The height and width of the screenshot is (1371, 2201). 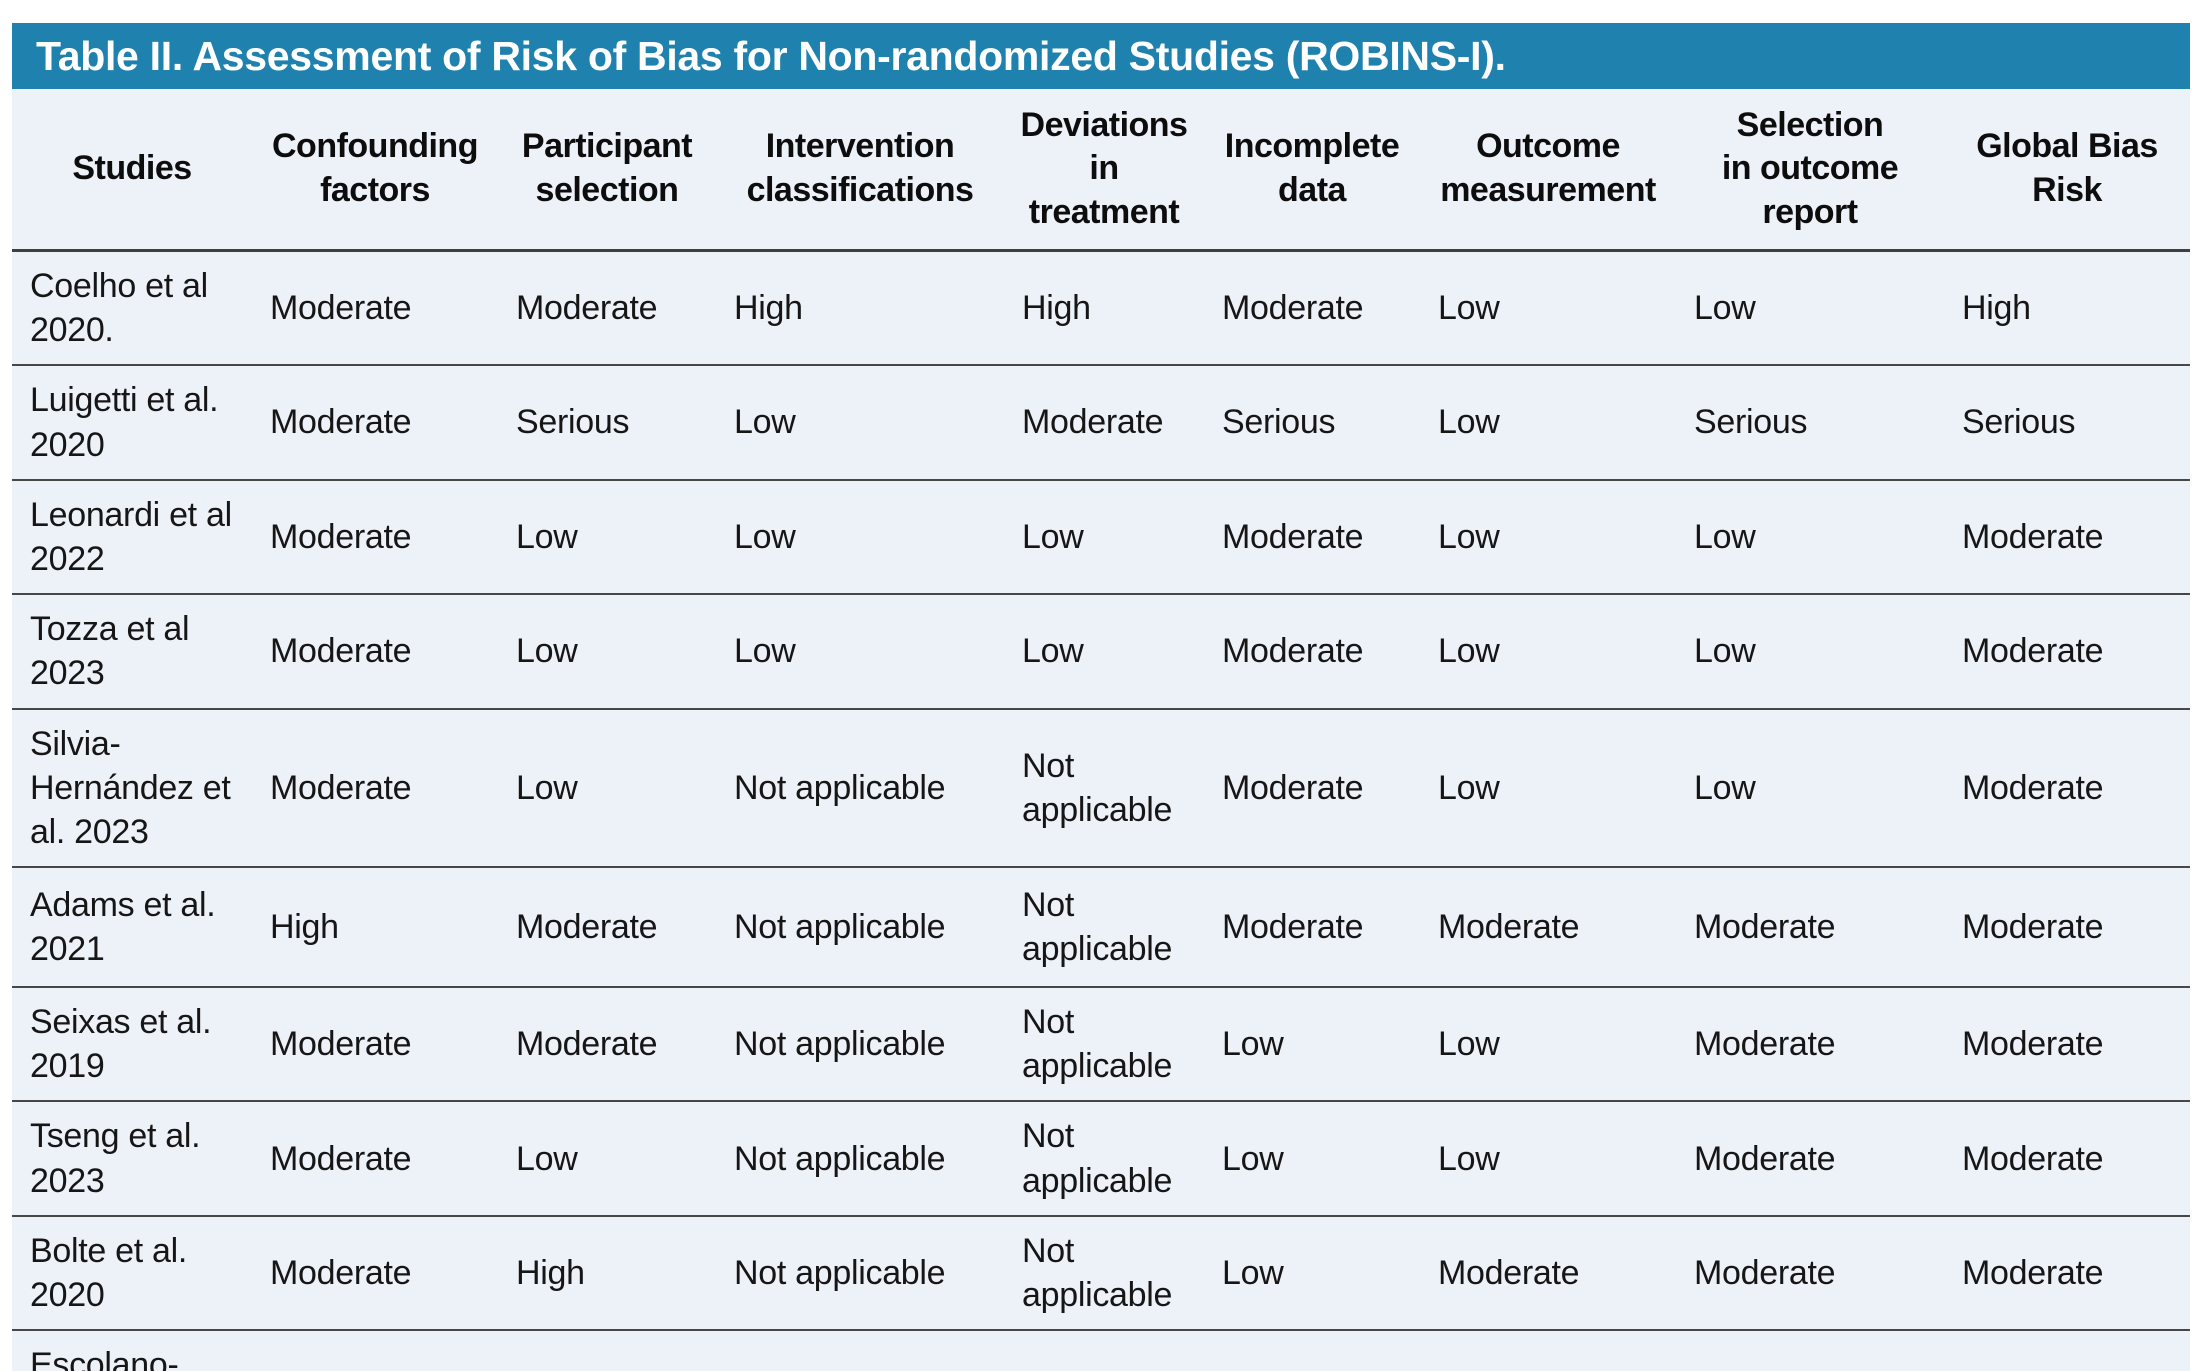 I want to click on study-name: Tozza et al 2023, so click(x=132, y=652).